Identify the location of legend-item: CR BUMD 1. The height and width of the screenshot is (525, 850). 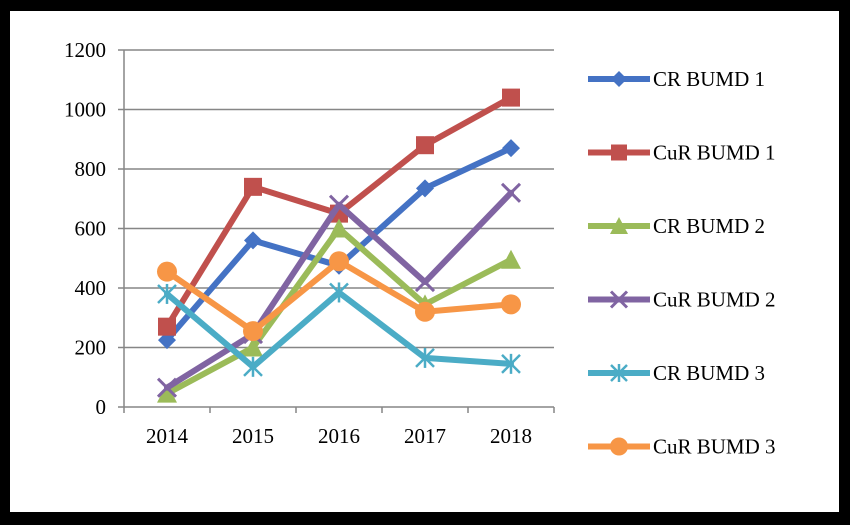
(676, 79).